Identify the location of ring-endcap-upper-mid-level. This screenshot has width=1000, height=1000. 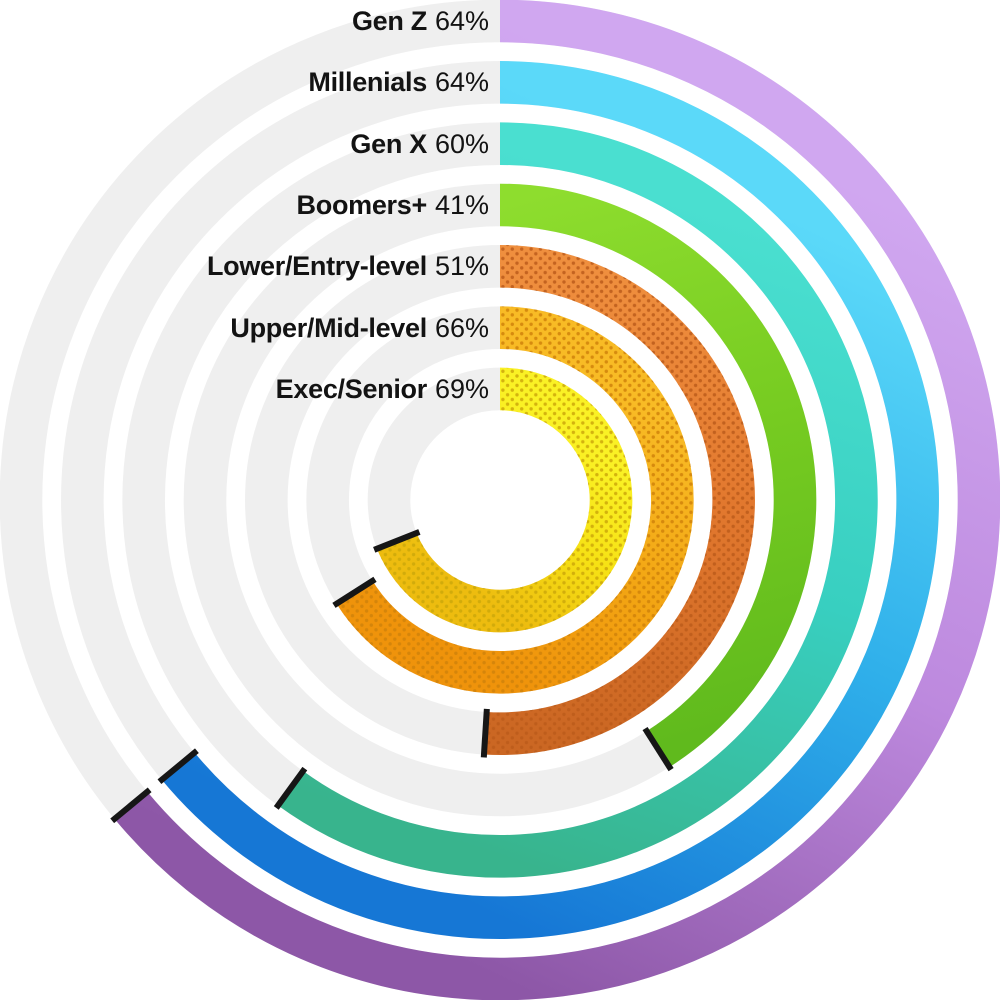
(354, 592).